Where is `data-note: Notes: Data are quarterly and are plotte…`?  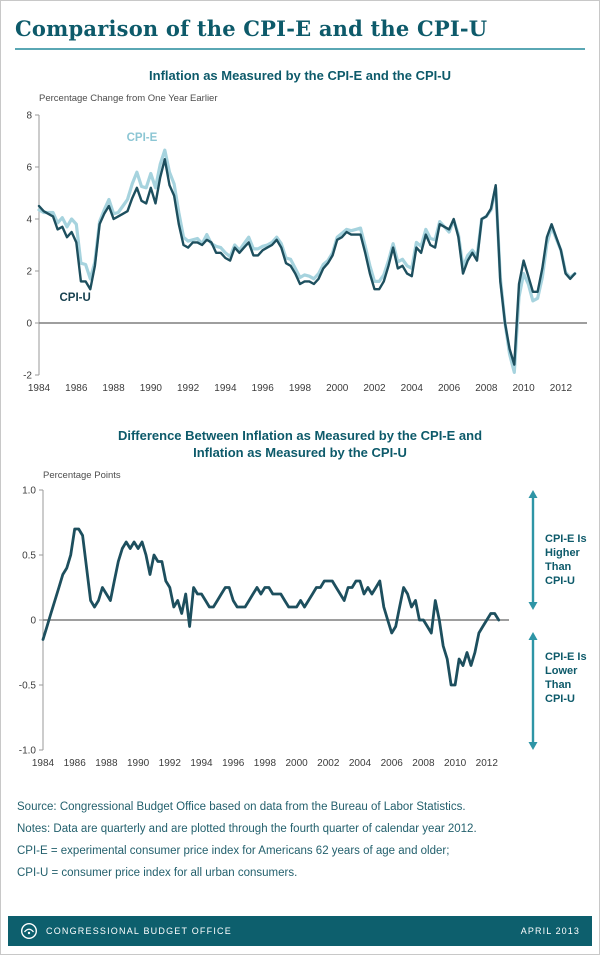 data-note: Notes: Data are quarterly and are plotte… is located at coordinates (247, 829).